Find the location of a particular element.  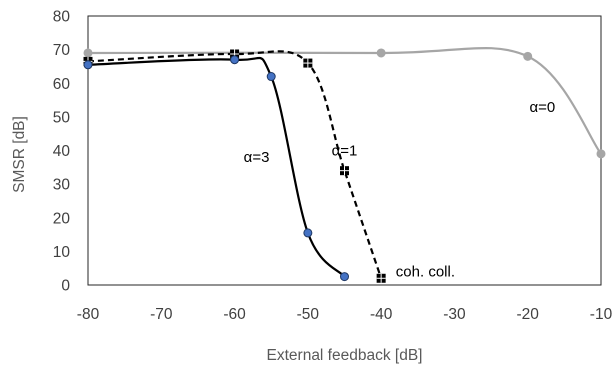

y-tick-label: 80 is located at coordinates (62, 17).